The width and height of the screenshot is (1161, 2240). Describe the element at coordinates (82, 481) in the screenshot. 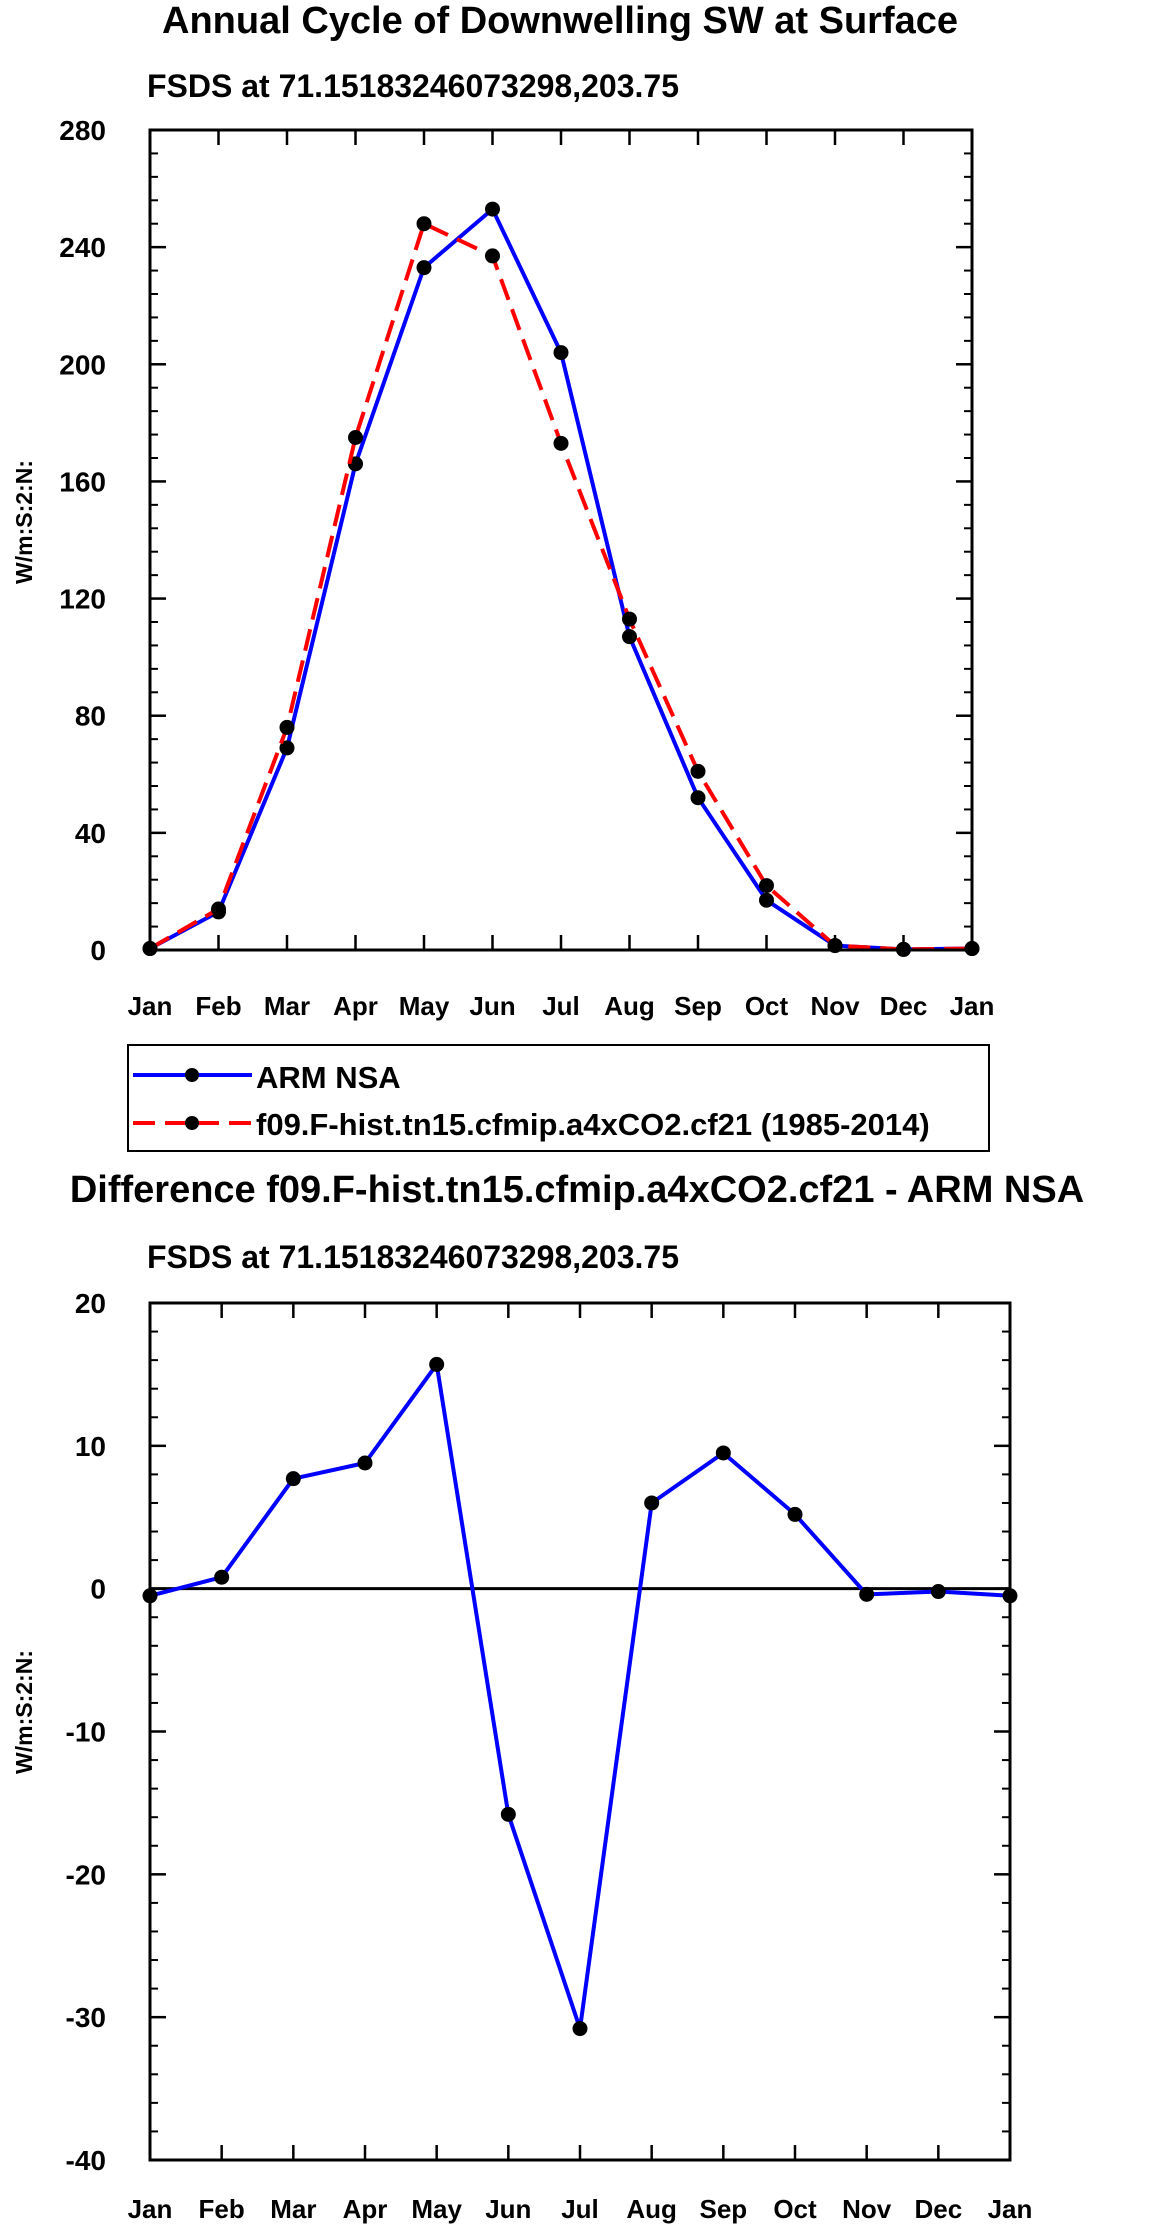

I see `y-tick-label: 160` at that location.